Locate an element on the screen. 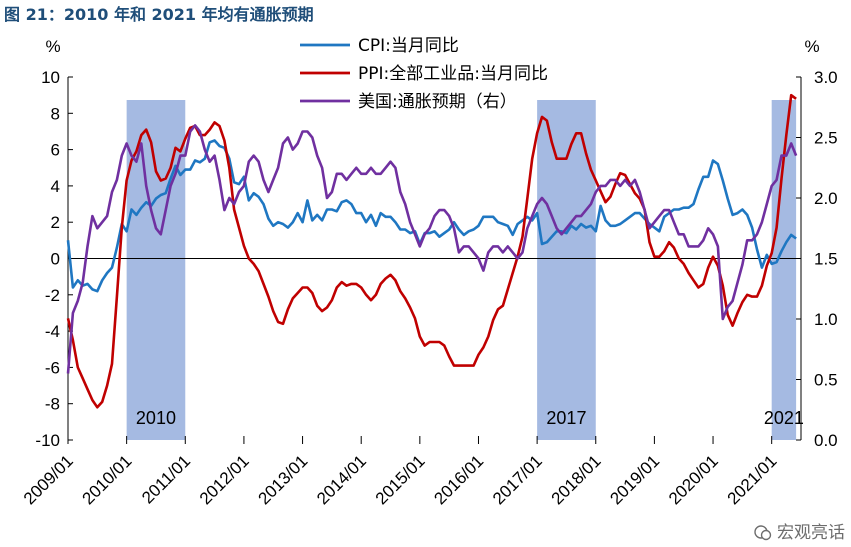 This screenshot has height=547, width=851. legend-label: CPI:当月同比 is located at coordinates (408, 46).